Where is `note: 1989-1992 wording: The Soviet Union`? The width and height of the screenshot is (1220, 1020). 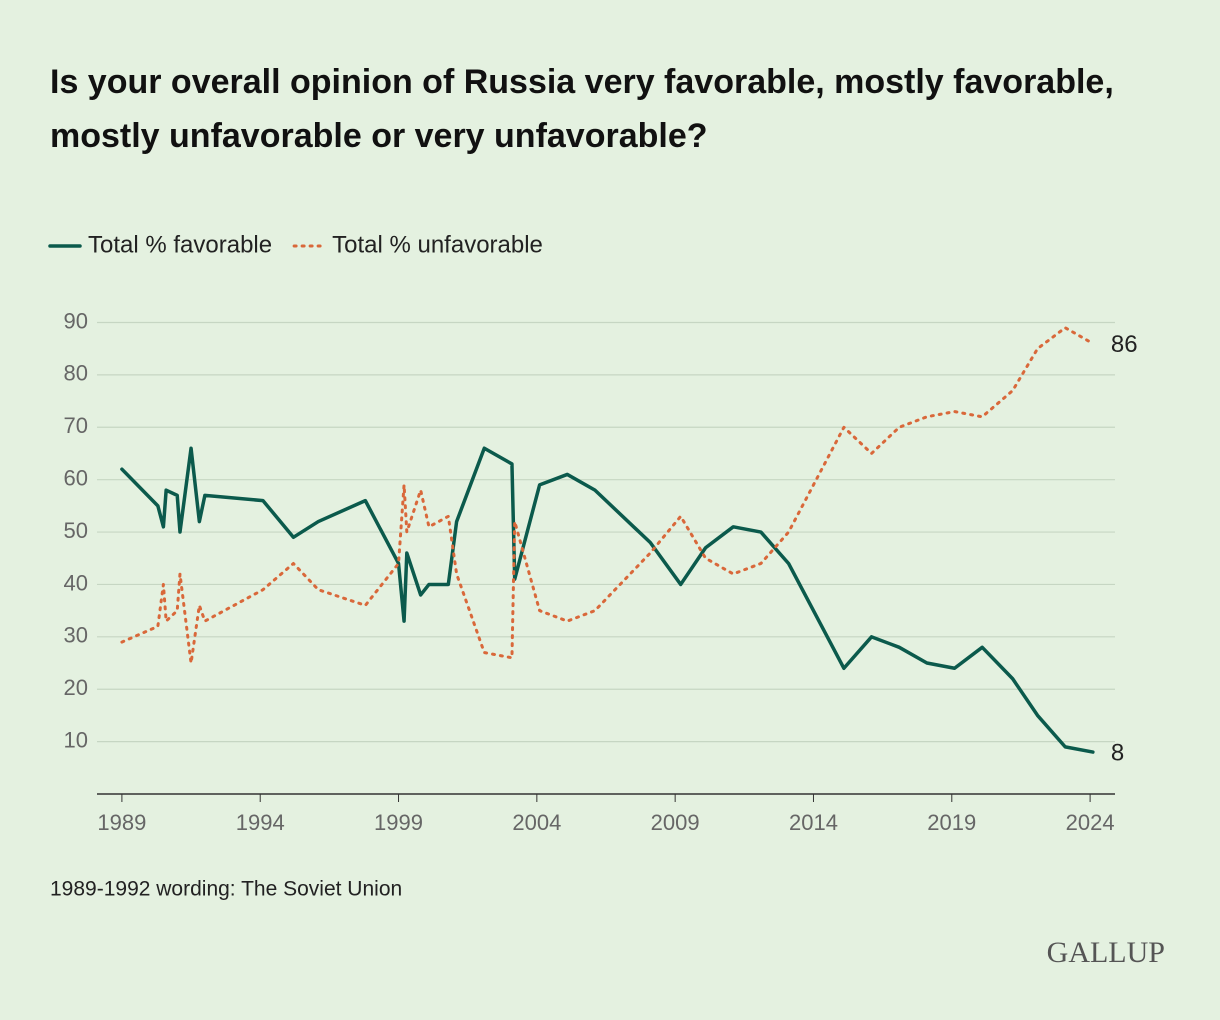
note: 1989-1992 wording: The Soviet Union is located at coordinates (226, 889).